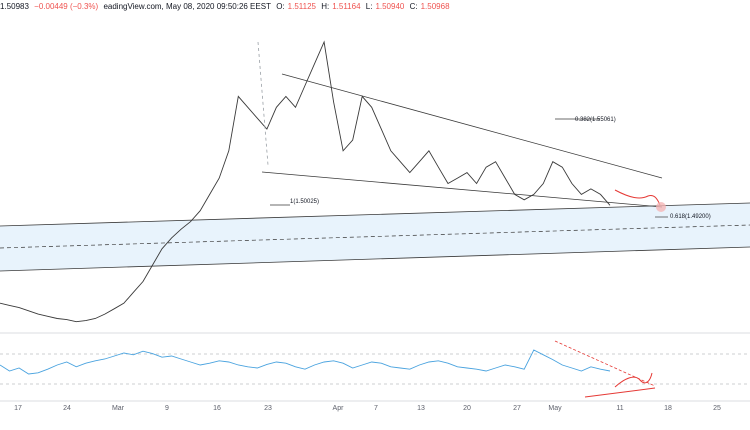  I want to click on close-label: C:, so click(413, 6).